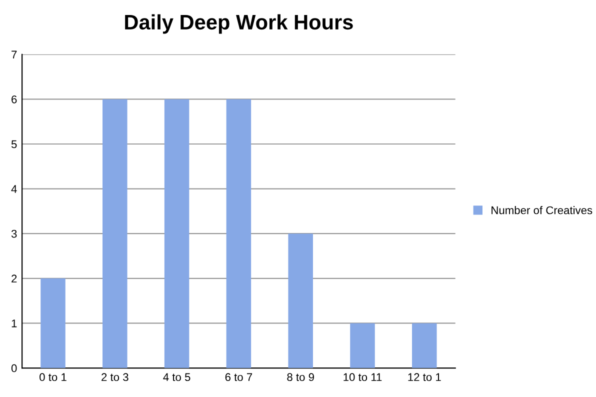 This screenshot has height=397, width=596. I want to click on x-tick-label: 6 to 7, so click(238, 377).